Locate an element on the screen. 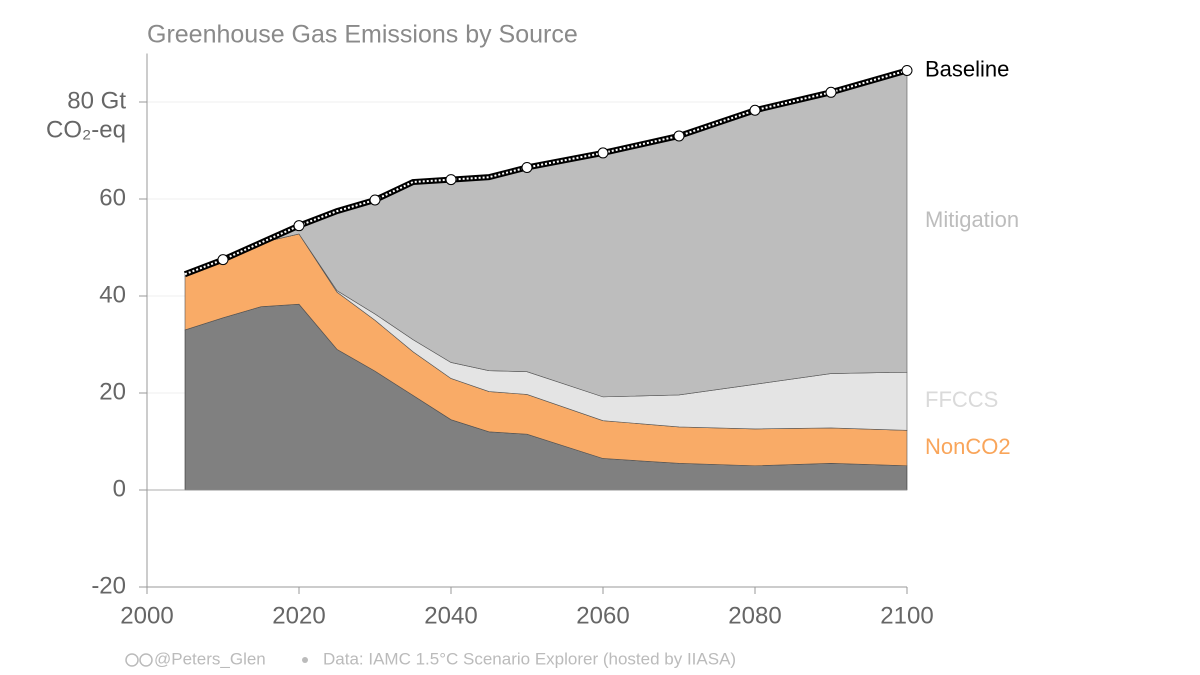  y-tick-label: -20 is located at coordinates (108, 585).